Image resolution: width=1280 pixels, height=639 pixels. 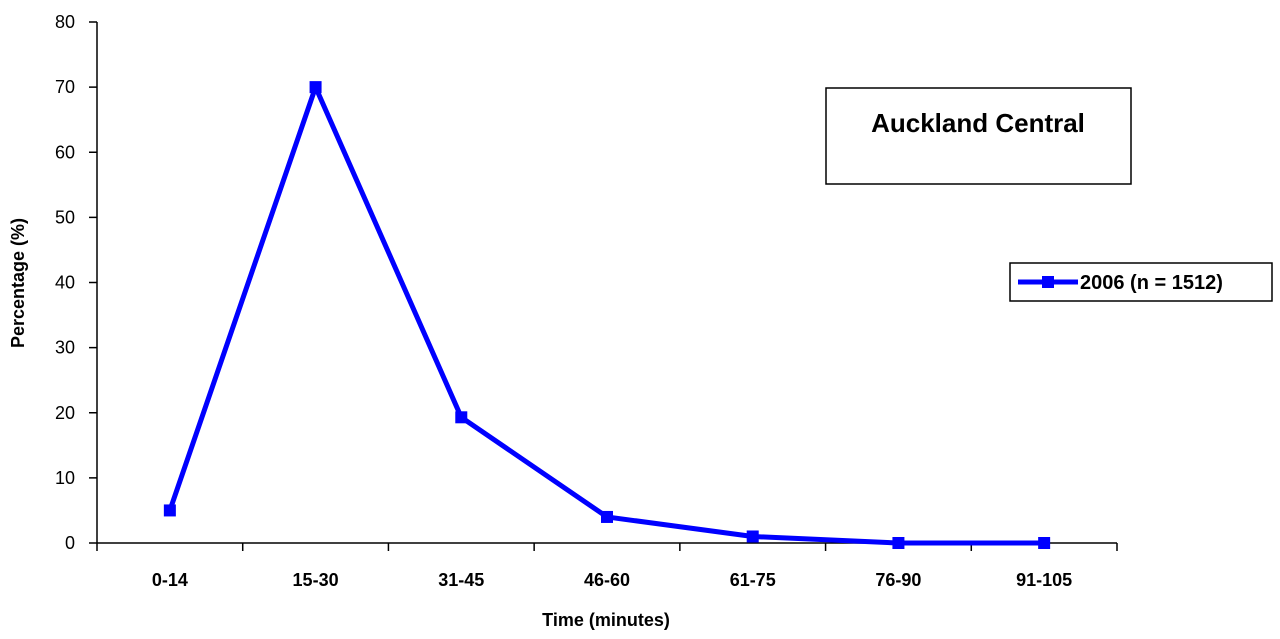 What do you see at coordinates (898, 580) in the screenshot?
I see `x-tick-label: 76-90` at bounding box center [898, 580].